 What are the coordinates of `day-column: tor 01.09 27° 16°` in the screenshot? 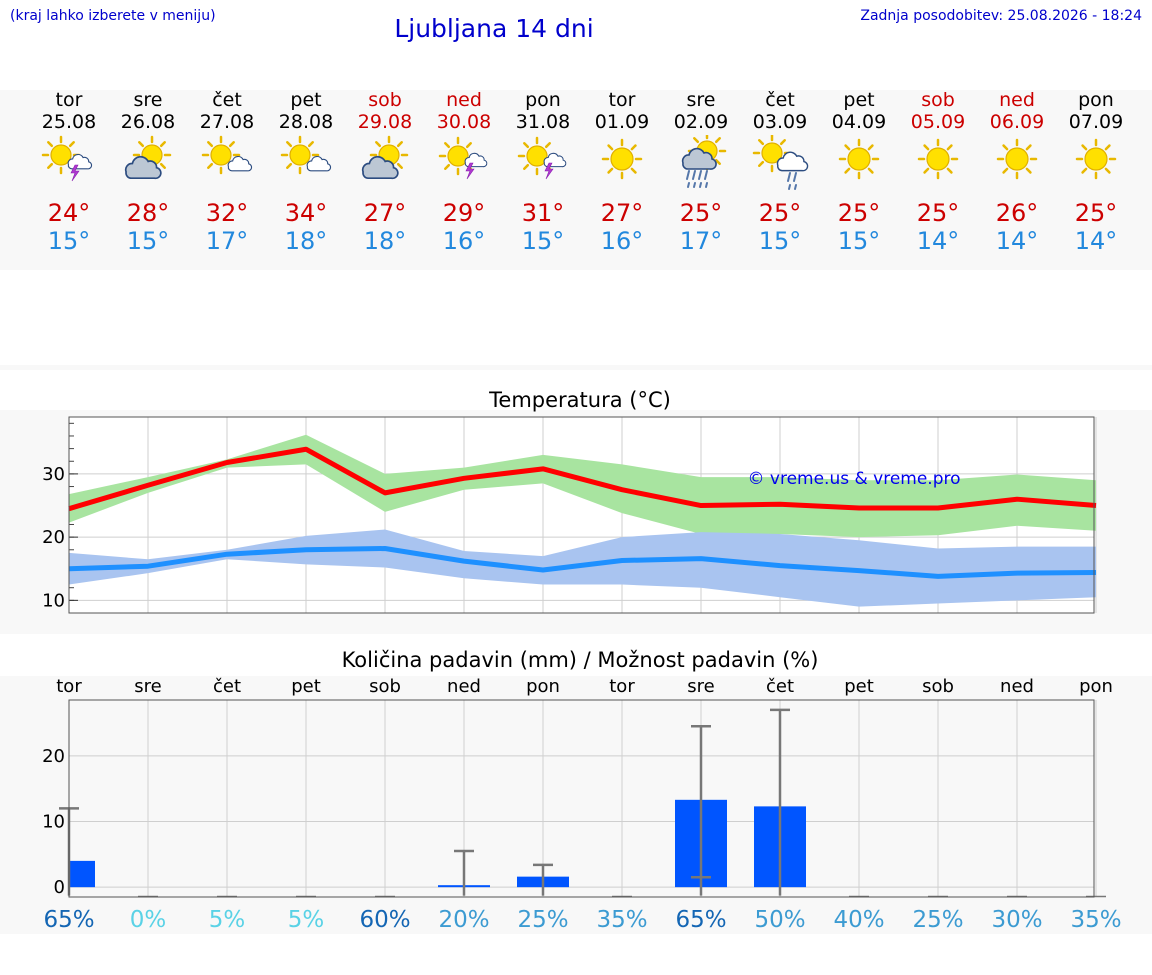 It's located at (622, 172).